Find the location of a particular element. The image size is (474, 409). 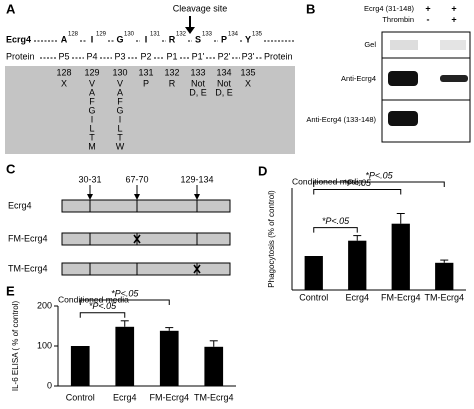

site-number: 131 is located at coordinates (145, 72).